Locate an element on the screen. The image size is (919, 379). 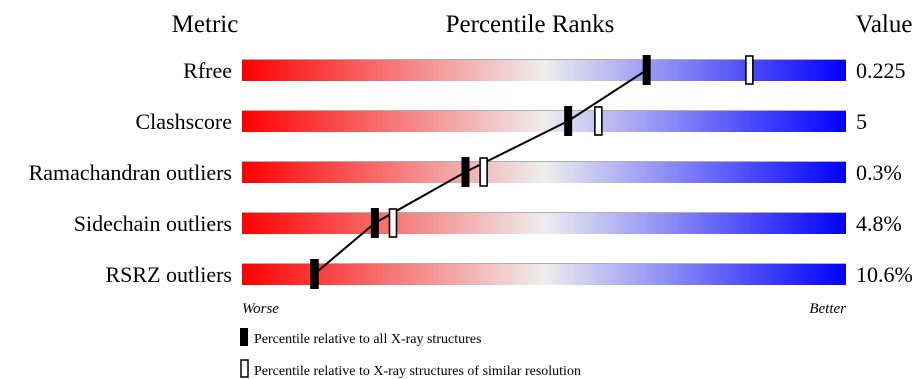
metric-value: 10.6% is located at coordinates (884, 274).